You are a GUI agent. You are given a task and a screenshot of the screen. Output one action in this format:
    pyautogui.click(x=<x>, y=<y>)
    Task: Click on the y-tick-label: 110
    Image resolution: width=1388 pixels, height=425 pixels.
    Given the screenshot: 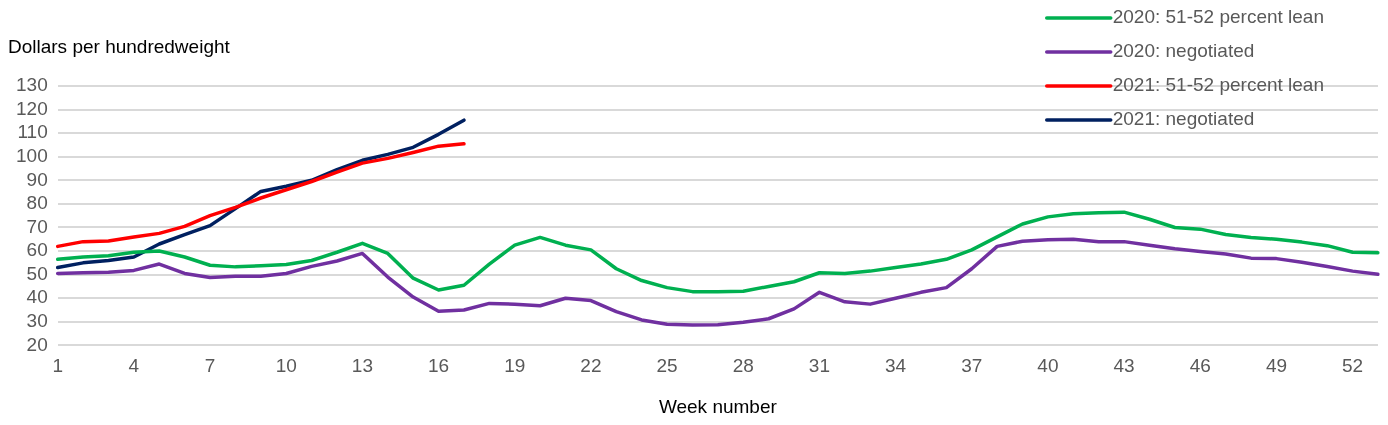 What is the action you would take?
    pyautogui.click(x=32, y=132)
    